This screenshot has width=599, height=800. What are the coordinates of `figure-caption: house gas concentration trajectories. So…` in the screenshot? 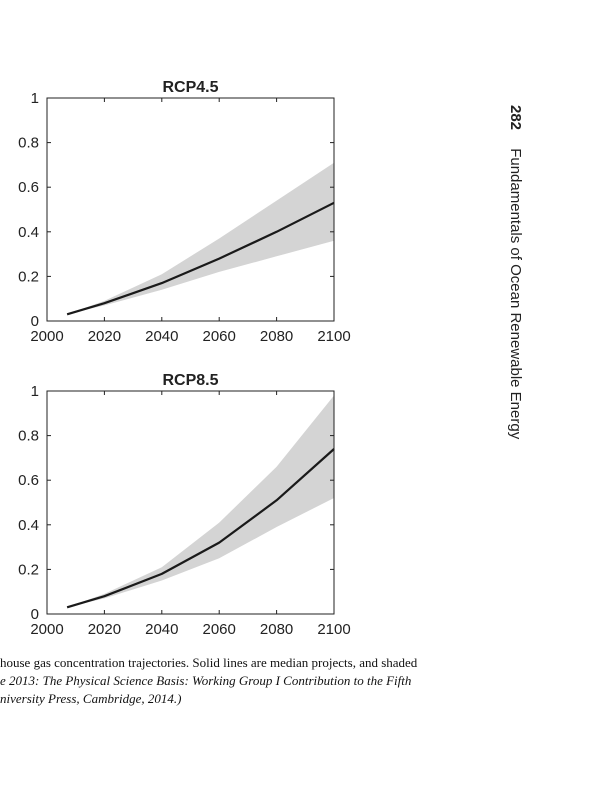 It's located at (250, 681).